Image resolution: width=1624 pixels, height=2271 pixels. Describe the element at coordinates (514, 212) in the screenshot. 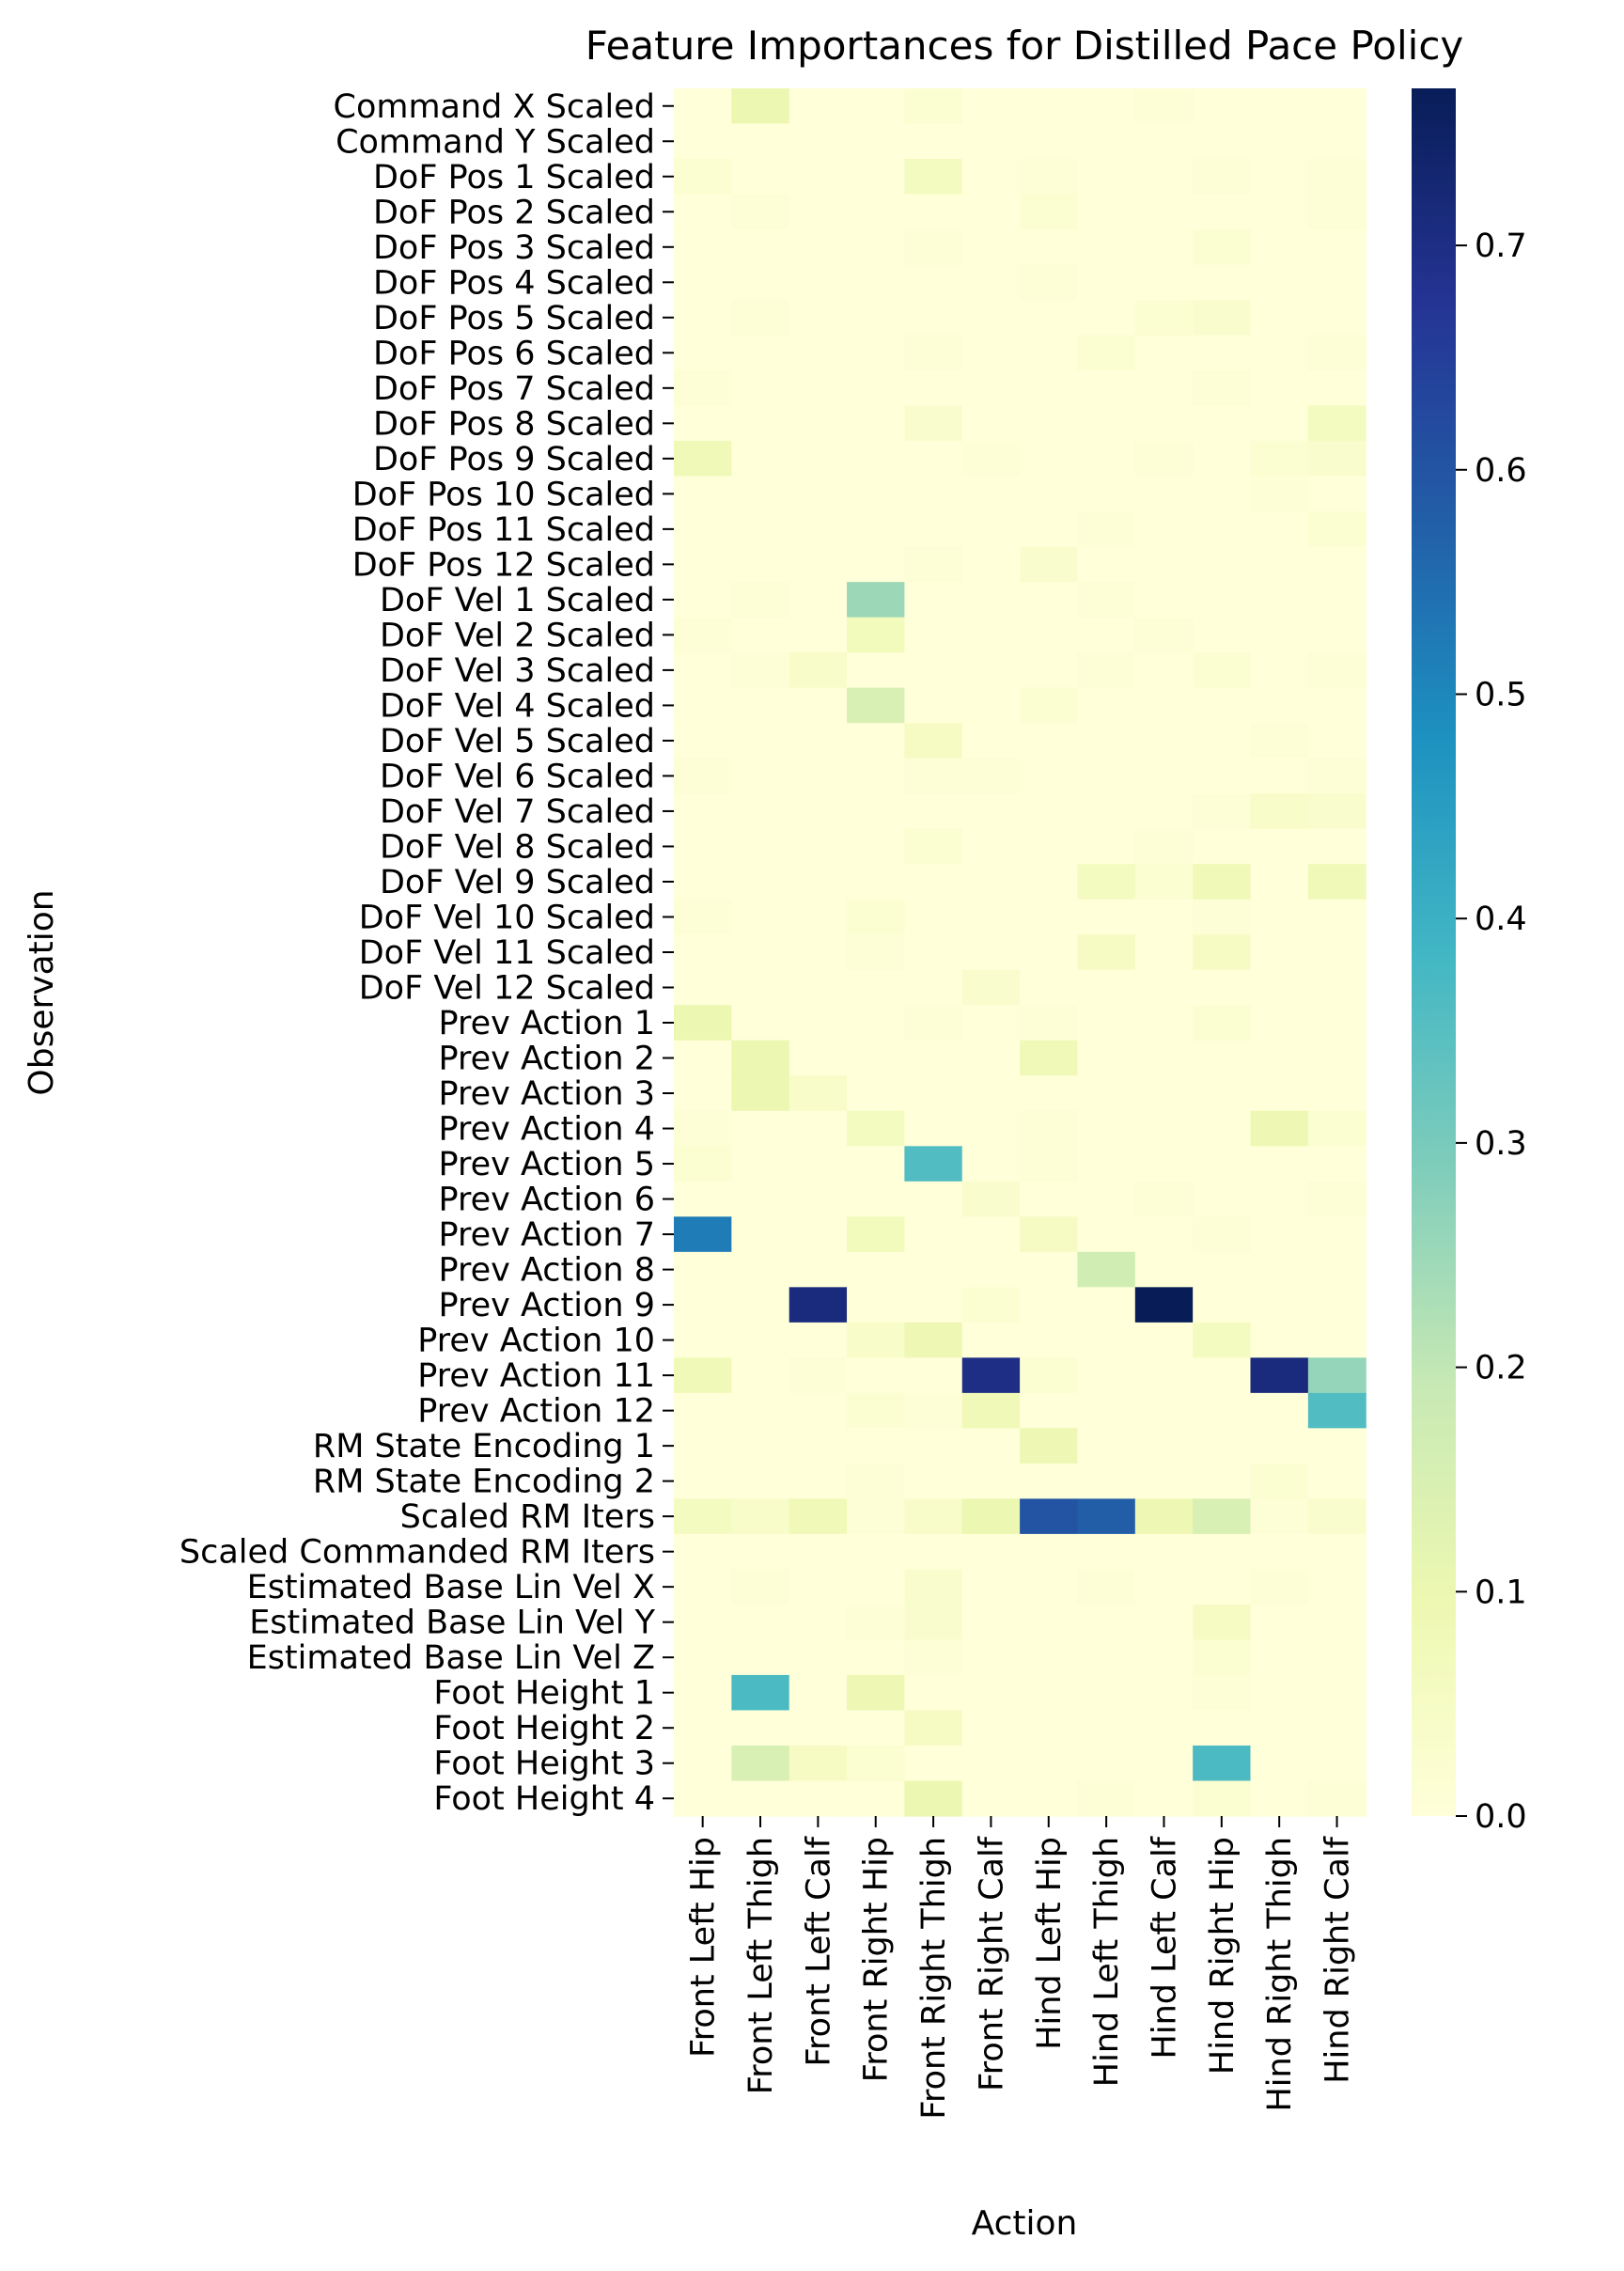

I see `row-label: DoF Pos 2 Scaled` at that location.